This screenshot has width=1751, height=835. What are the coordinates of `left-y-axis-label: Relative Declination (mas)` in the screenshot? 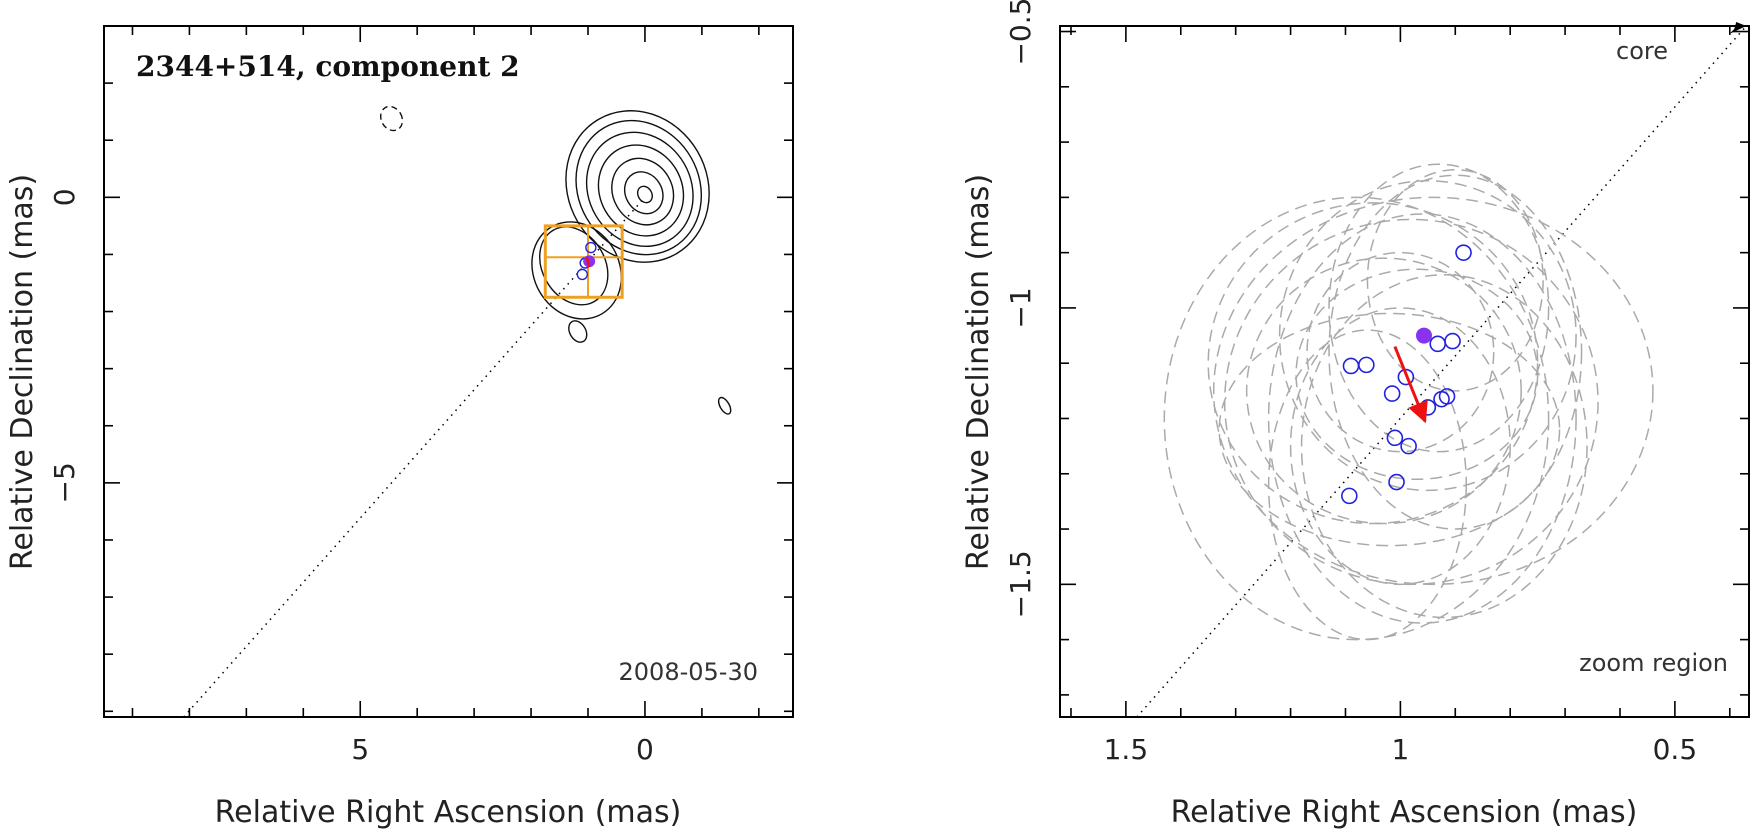 It's located at (22, 372).